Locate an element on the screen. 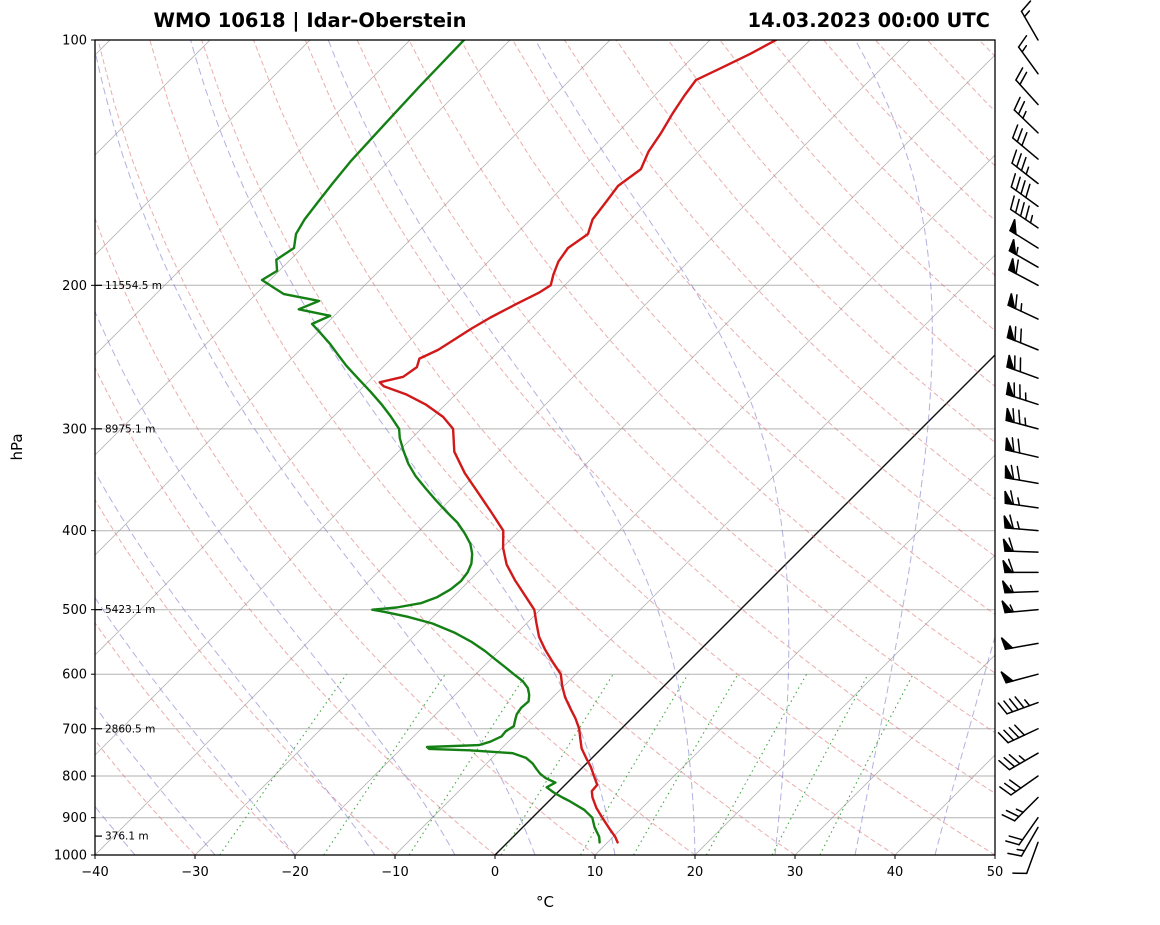 The width and height of the screenshot is (1160, 925). height-label: 2860.5 m is located at coordinates (130, 729).